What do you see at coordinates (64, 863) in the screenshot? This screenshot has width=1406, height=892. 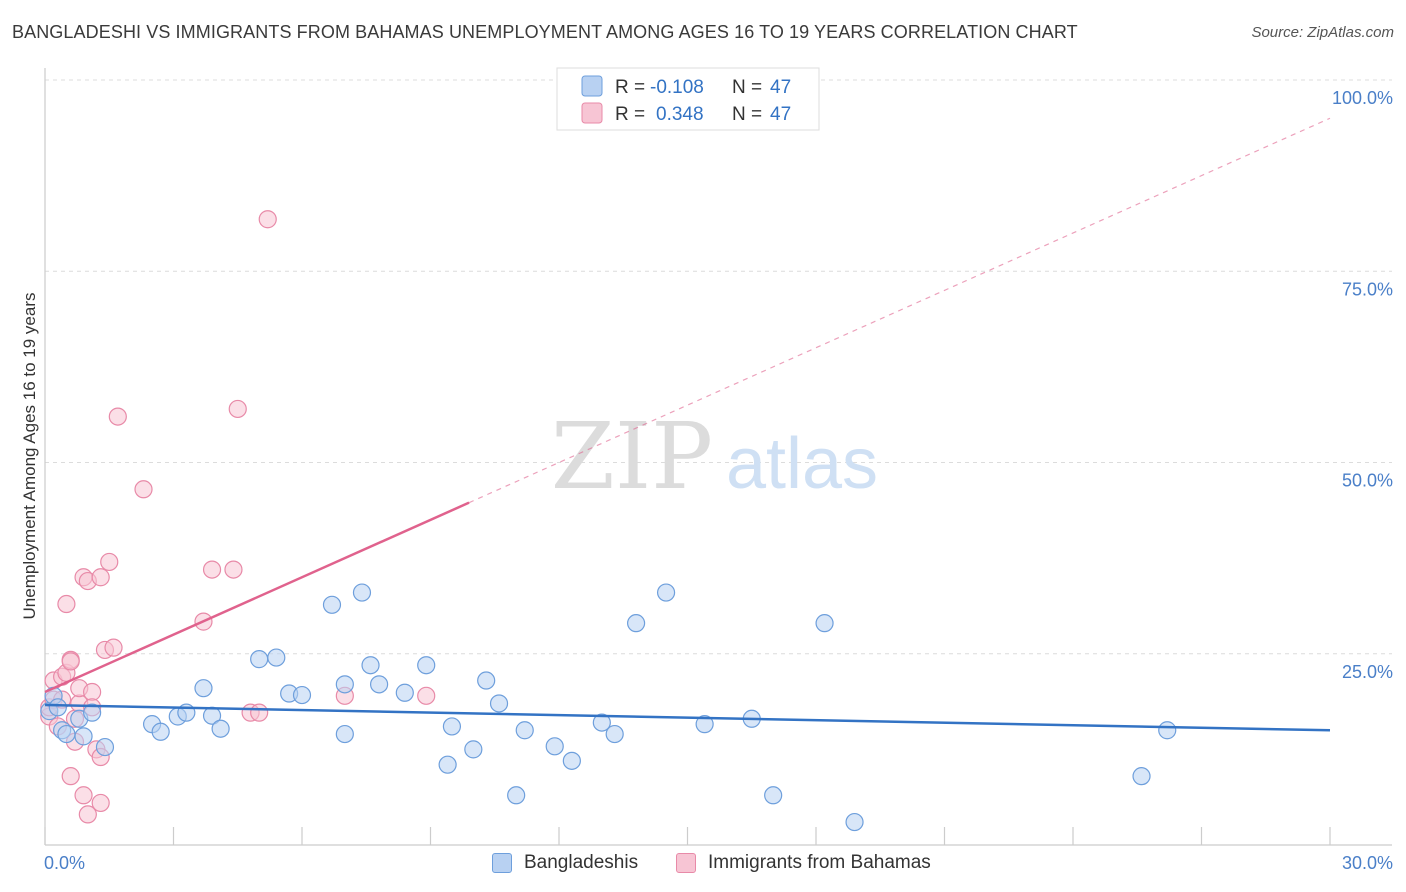 I see `x-tick-label: 0.0%` at bounding box center [64, 863].